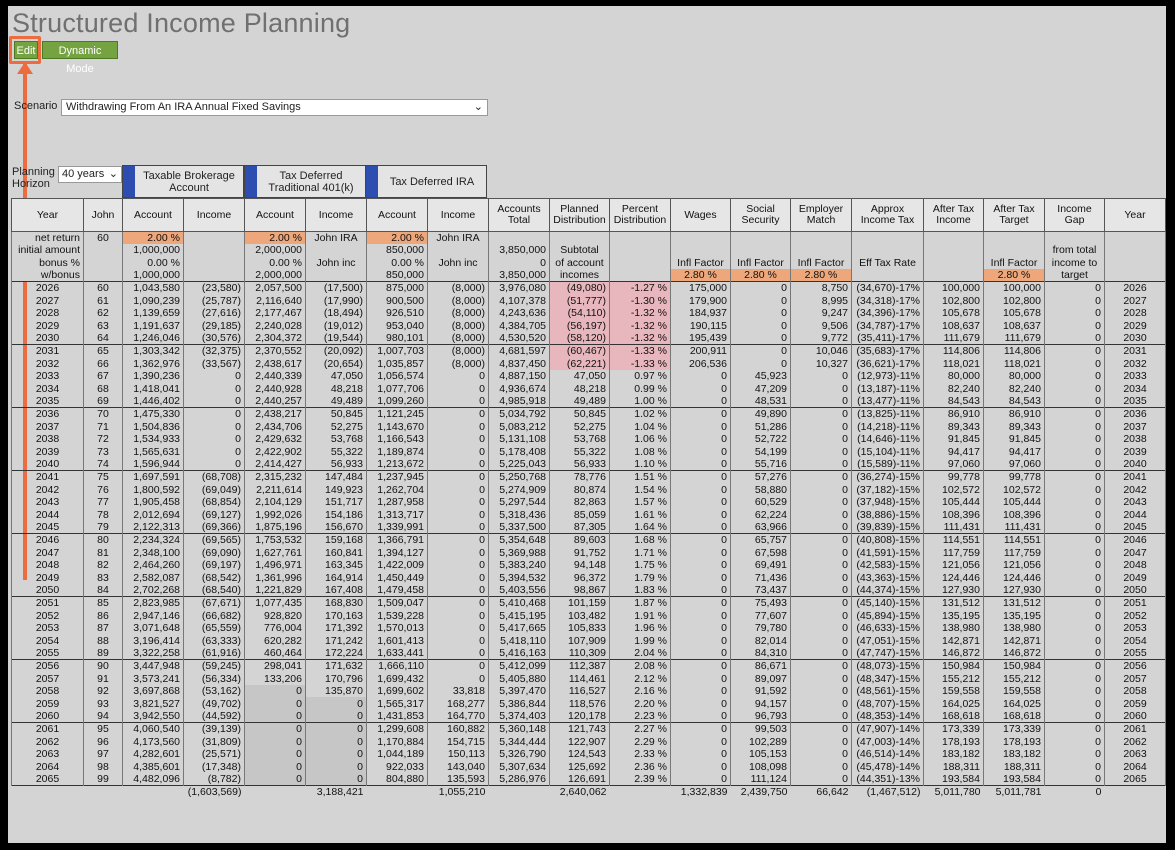 The width and height of the screenshot is (1175, 850). What do you see at coordinates (336, 238) in the screenshot?
I see `table-cell: John IRA` at bounding box center [336, 238].